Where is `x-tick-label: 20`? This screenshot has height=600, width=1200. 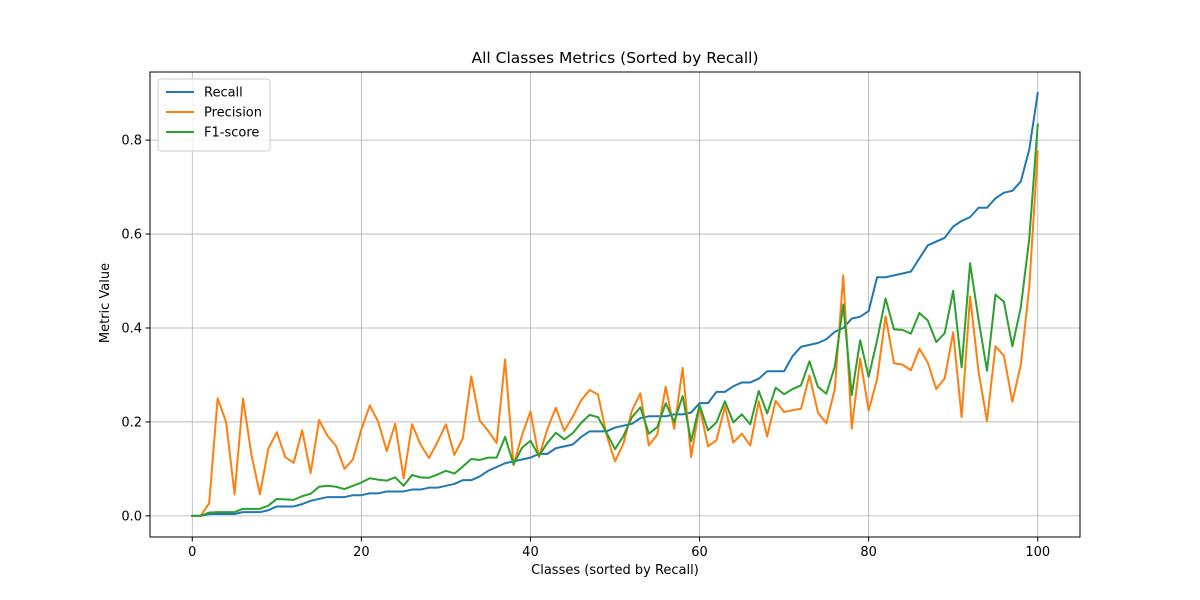
x-tick-label: 20 is located at coordinates (361, 552).